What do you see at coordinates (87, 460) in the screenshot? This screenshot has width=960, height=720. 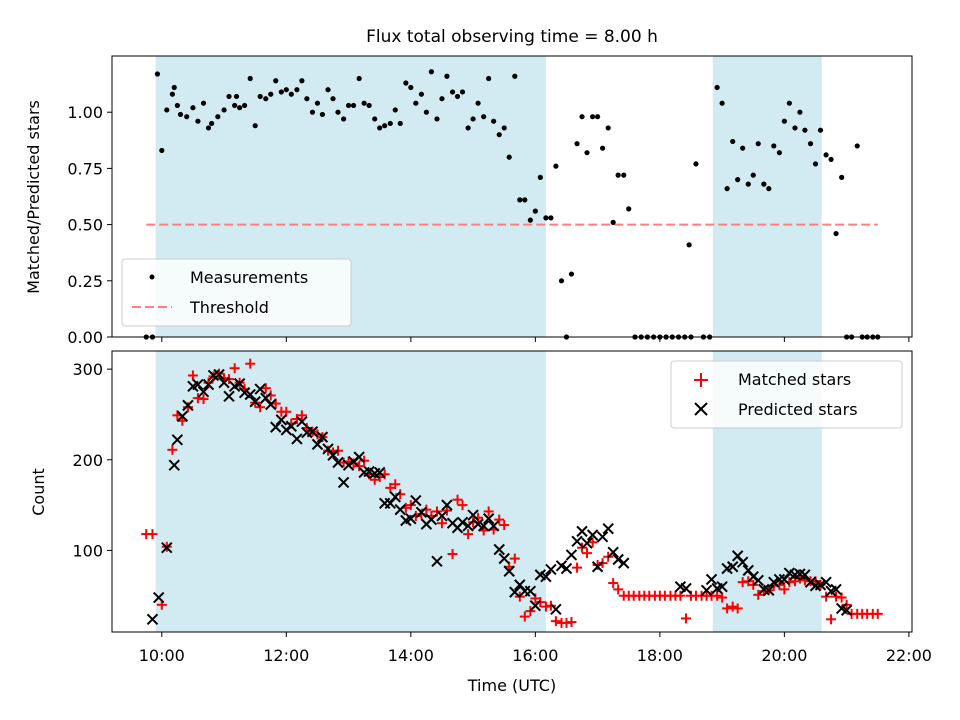 I see `y-tick-label: 200` at bounding box center [87, 460].